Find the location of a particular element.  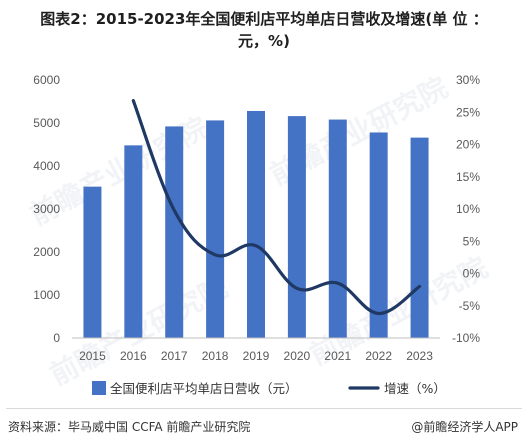

x-axis-ticks: 2015 2016 2017 2018 2019 2020 2021 2022 2023 is located at coordinates (256, 356).